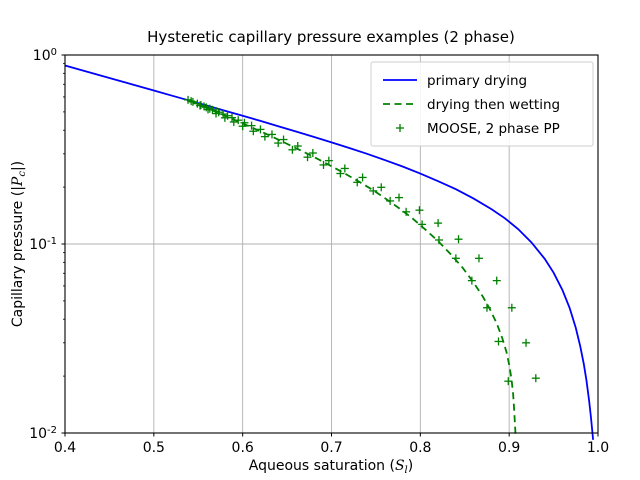 Image resolution: width=640 pixels, height=480 pixels. What do you see at coordinates (65, 448) in the screenshot?
I see `x-tick-label: 0.4` at bounding box center [65, 448].